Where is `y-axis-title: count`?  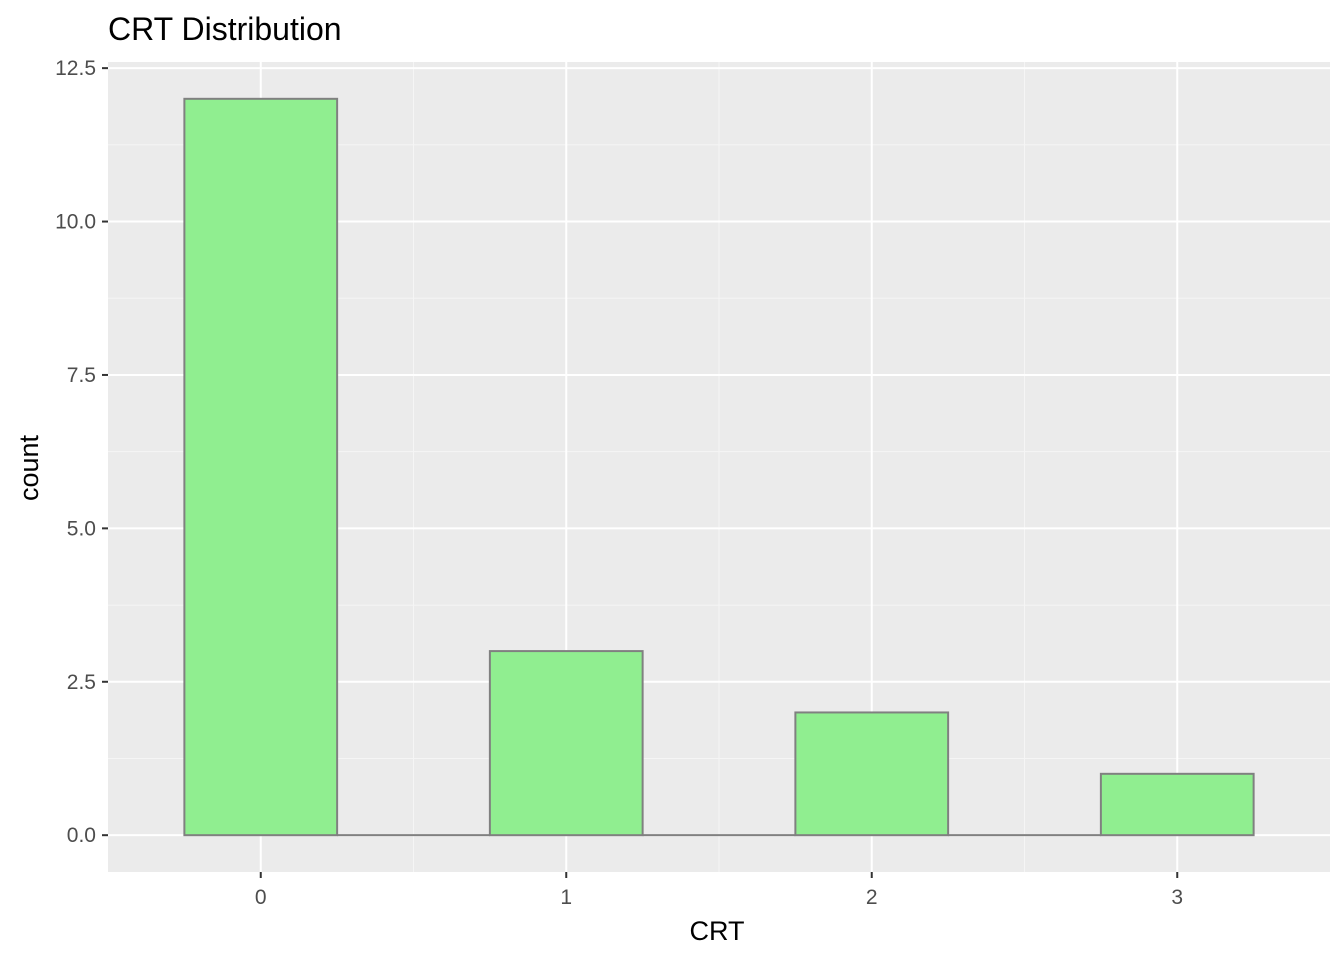
y-axis-title: count is located at coordinates (29, 467).